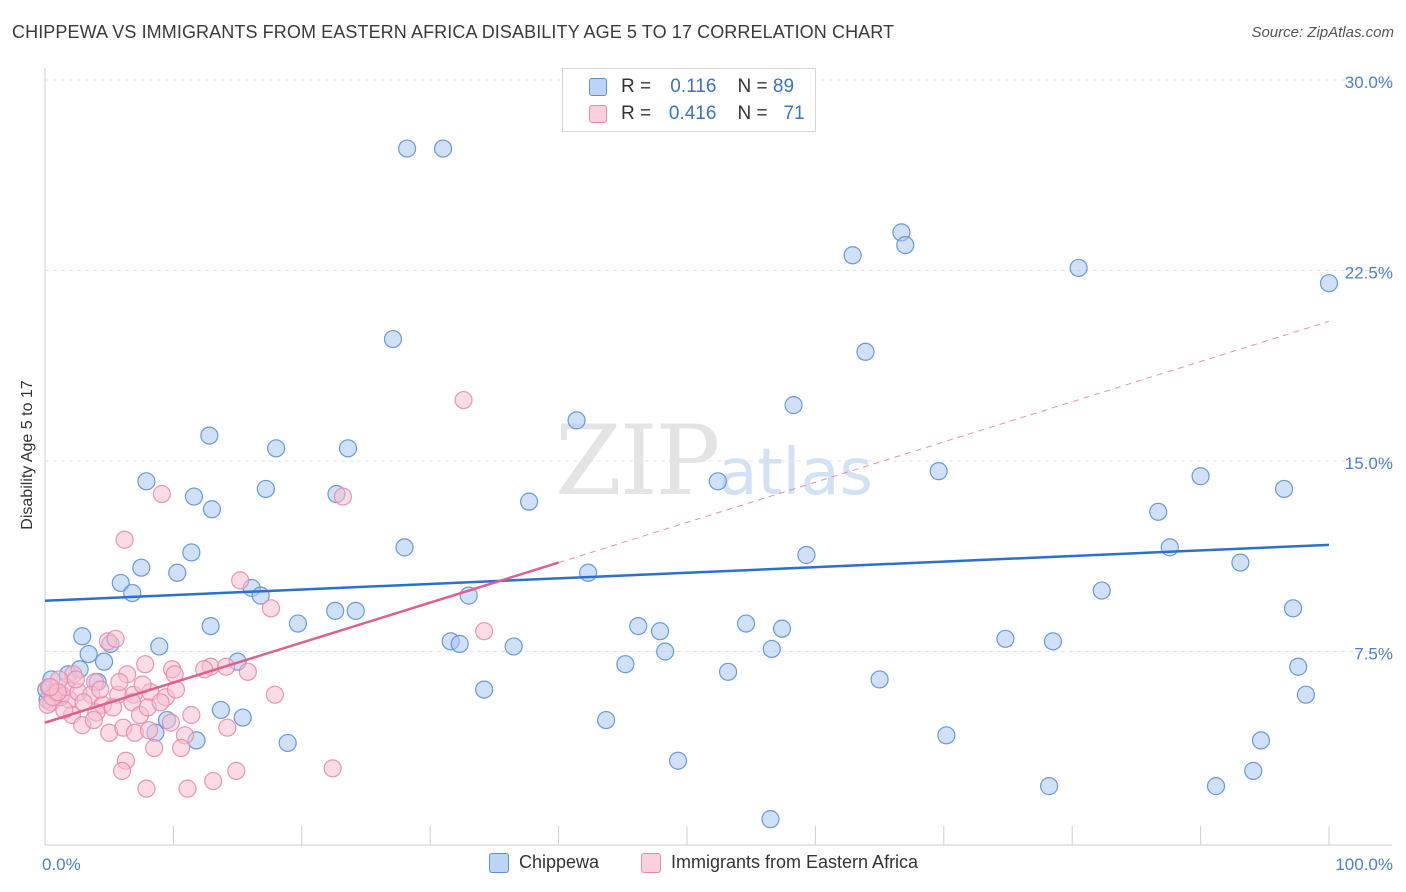 Image resolution: width=1406 pixels, height=892 pixels. Describe the element at coordinates (1364, 864) in the screenshot. I see `x-tick-label: 100.0%` at that location.